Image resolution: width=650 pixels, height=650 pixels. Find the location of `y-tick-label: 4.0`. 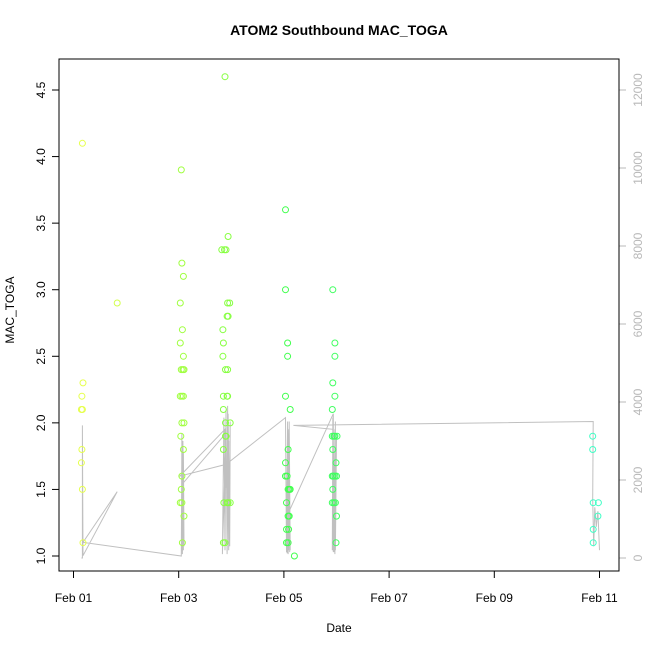

y-tick-label: 4.0 is located at coordinates (41, 156).